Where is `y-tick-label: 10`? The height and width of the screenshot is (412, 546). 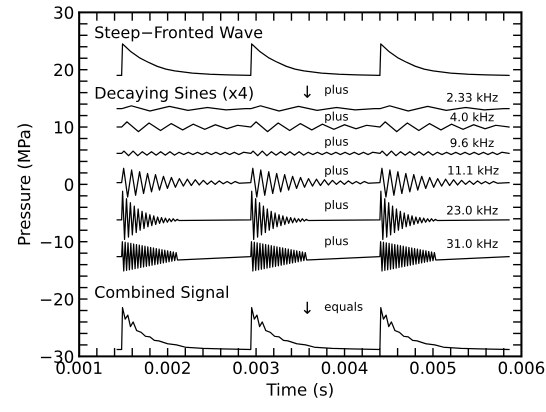 y-tick-label: 10 is located at coordinates (64, 127).